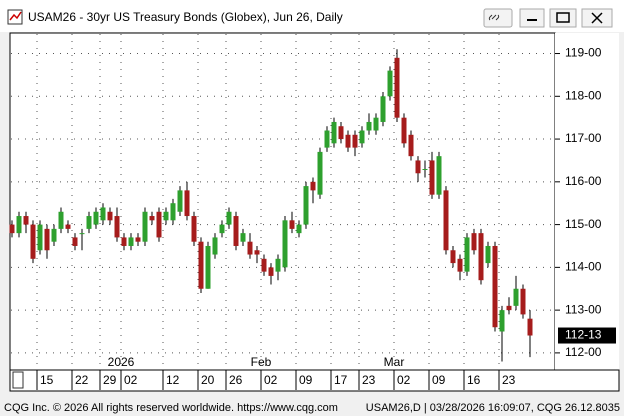 The image size is (624, 416). What do you see at coordinates (563, 18) in the screenshot?
I see `maximize-button` at bounding box center [563, 18].